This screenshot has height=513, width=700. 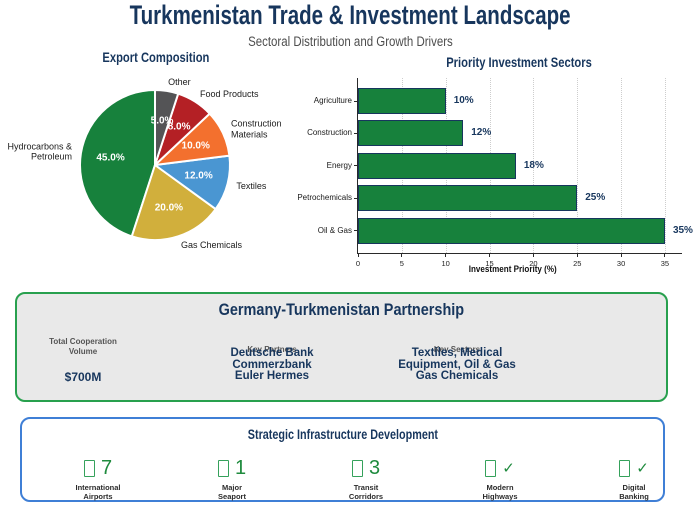 I want to click on pie-slice-textiles, so click(x=192, y=182).